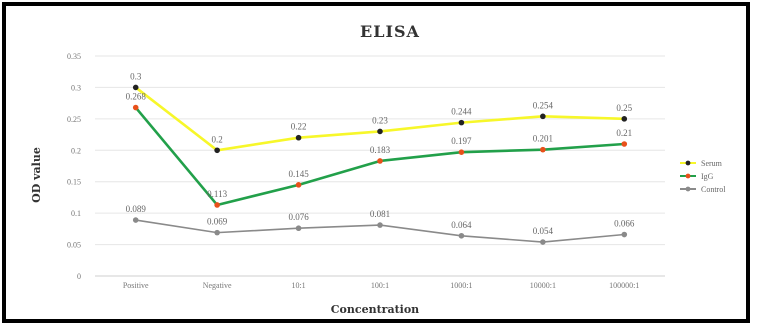 This screenshot has width=761, height=331. I want to click on y-tick-label: 0.15, so click(74, 182).